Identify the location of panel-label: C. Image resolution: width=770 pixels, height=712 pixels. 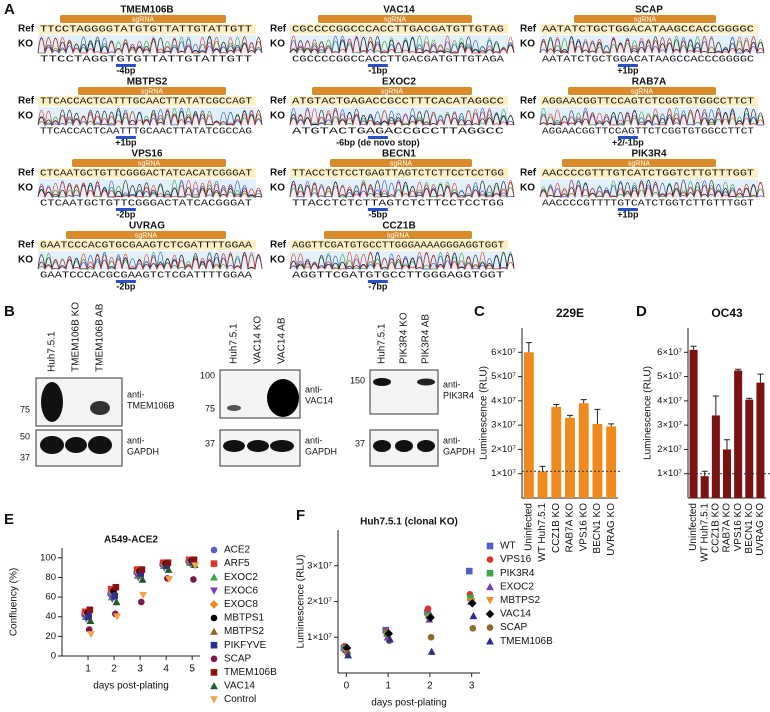
(479, 311).